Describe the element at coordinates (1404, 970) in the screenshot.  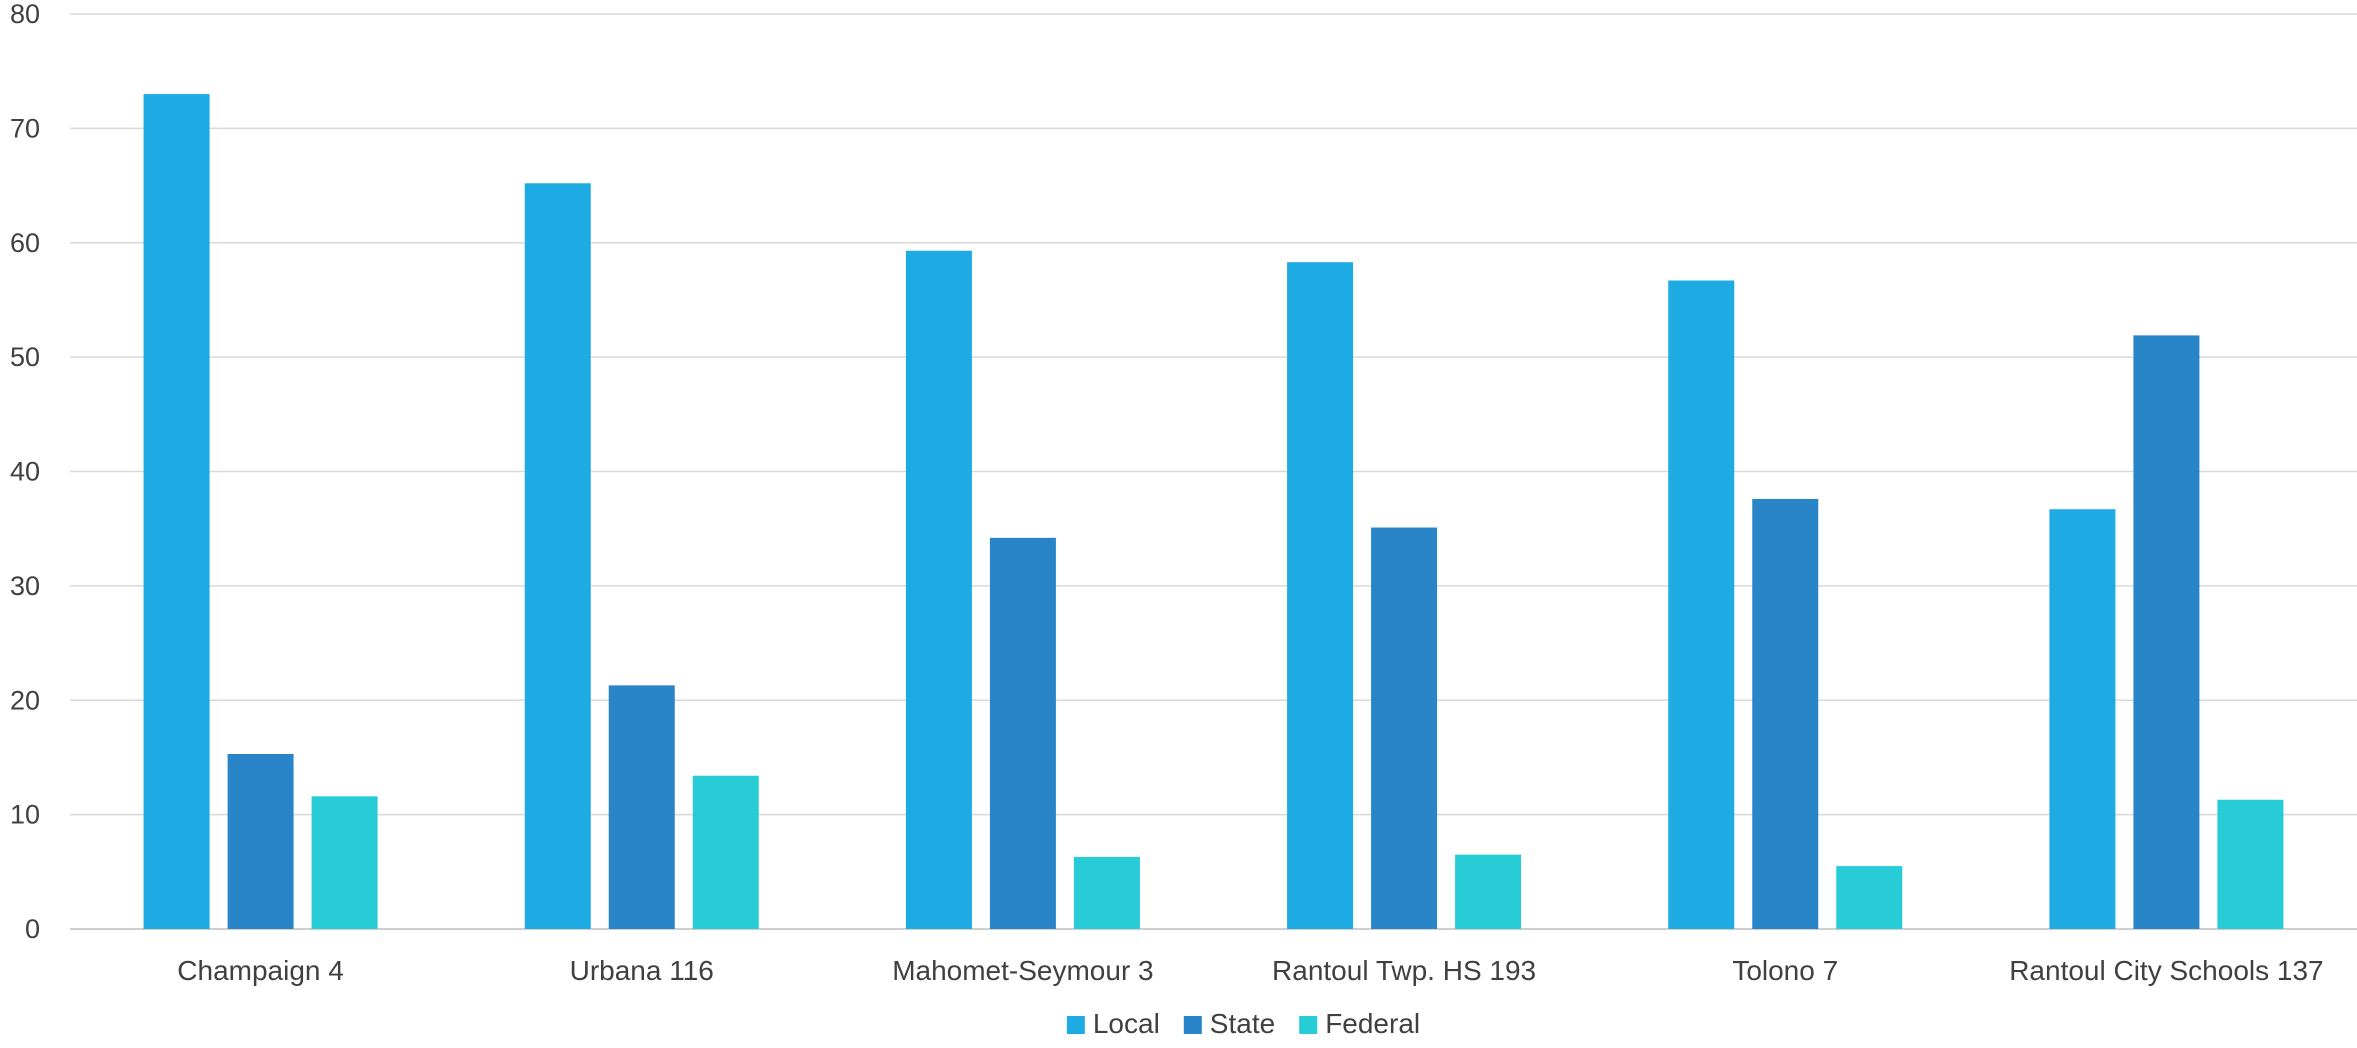
I see `x-category-label: Rantoul Twp. HS 193` at that location.